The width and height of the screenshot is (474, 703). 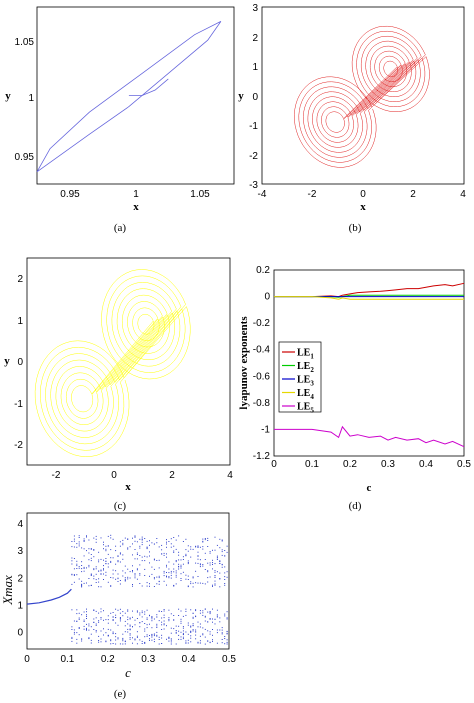 I want to click on d-caption: (d), so click(x=355, y=506).